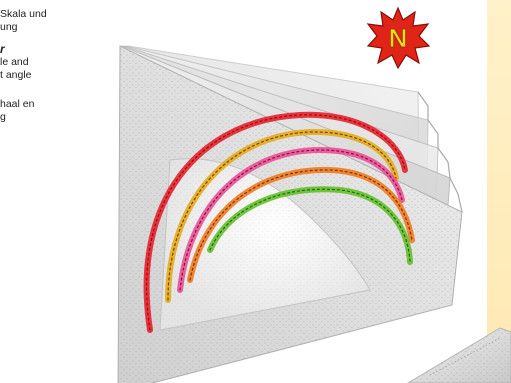 The image size is (511, 383). I want to click on new-badge-letter: N, so click(398, 38).